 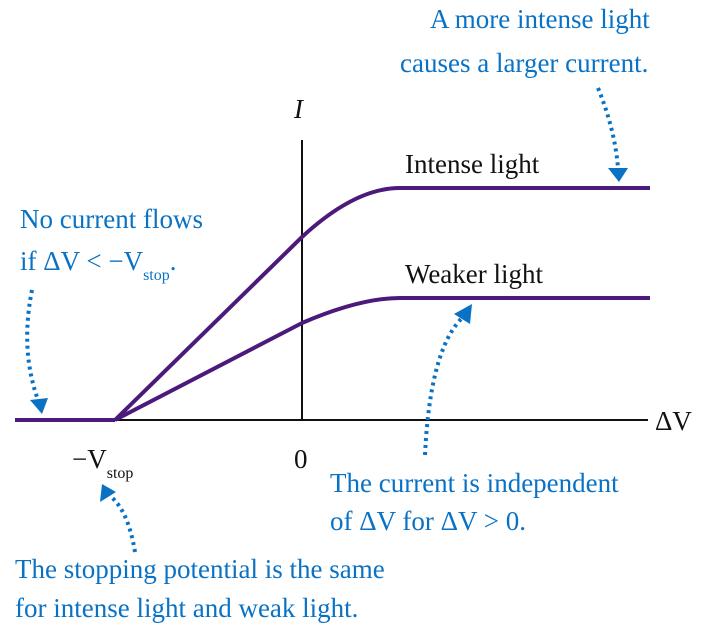 What do you see at coordinates (89, 459) in the screenshot?
I see `stop-main: −V` at bounding box center [89, 459].